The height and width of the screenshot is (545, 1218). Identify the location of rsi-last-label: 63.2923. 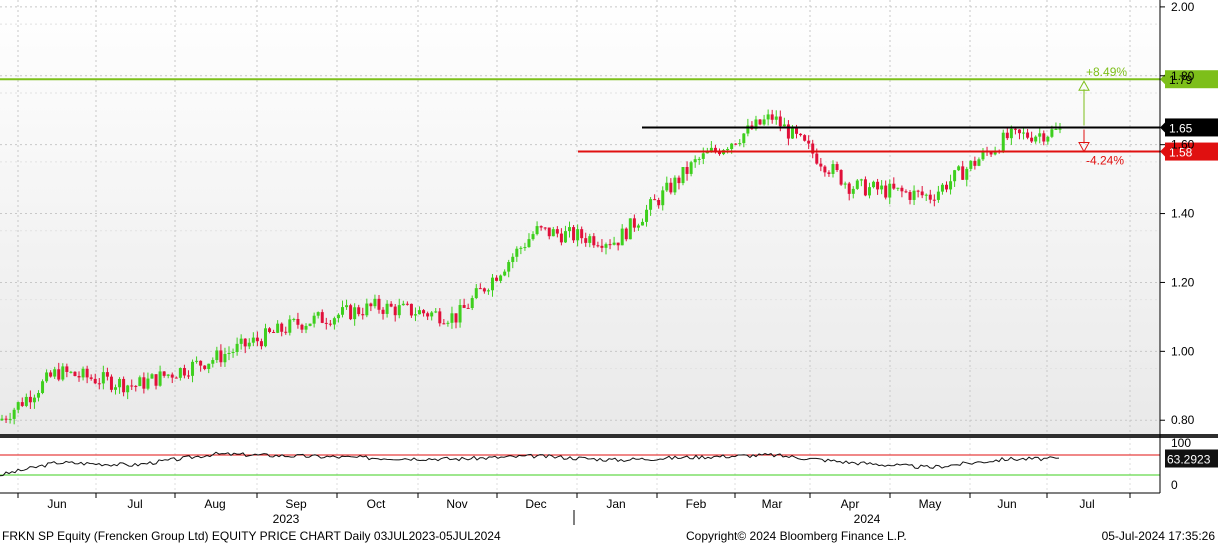
(1189, 460).